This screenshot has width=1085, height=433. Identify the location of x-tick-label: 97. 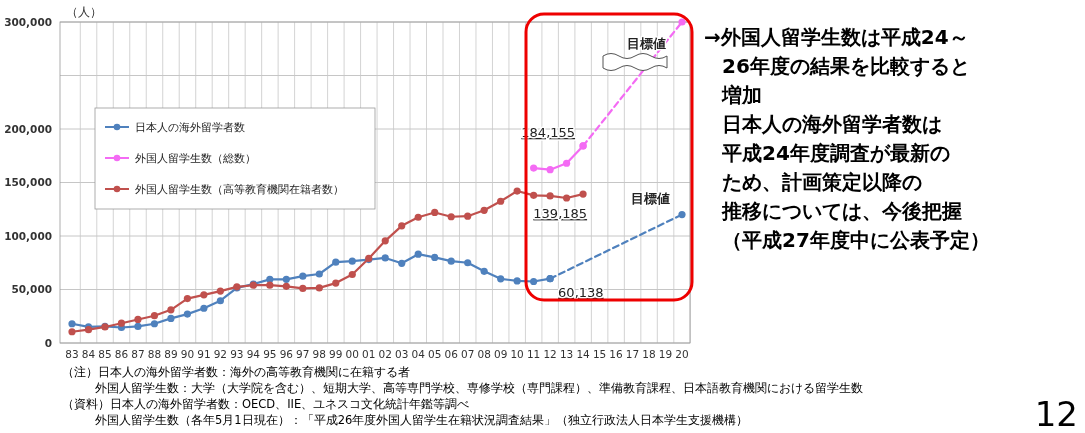
(303, 354).